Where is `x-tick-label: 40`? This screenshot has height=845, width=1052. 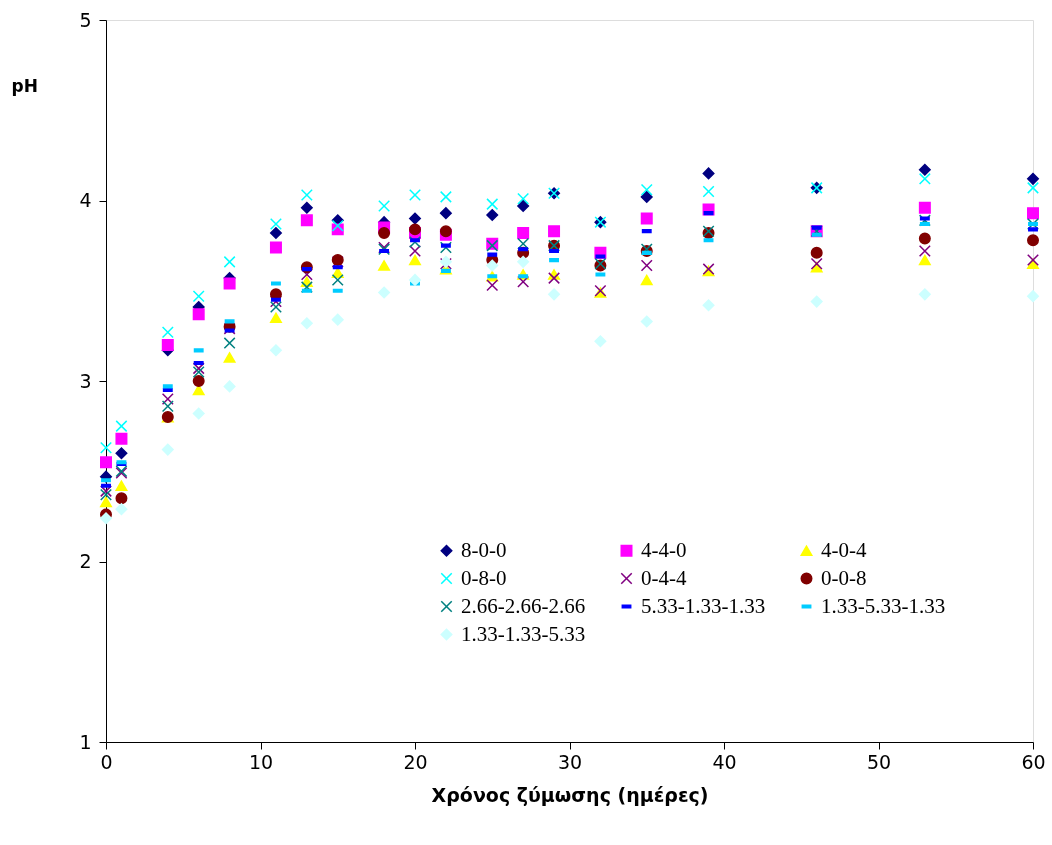
x-tick-label: 40 is located at coordinates (724, 761).